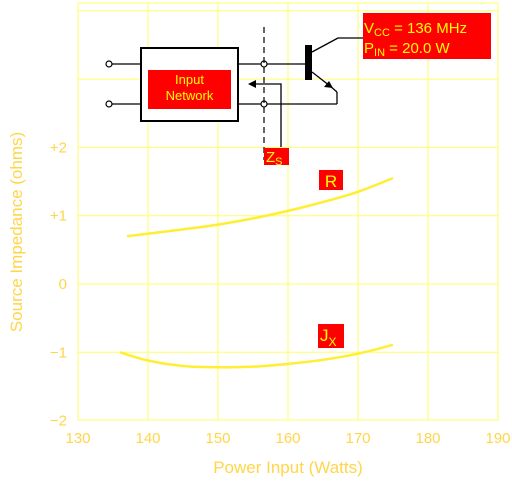 The image size is (512, 484). Describe the element at coordinates (267, 115) in the screenshot. I see `zs-arrow` at that location.